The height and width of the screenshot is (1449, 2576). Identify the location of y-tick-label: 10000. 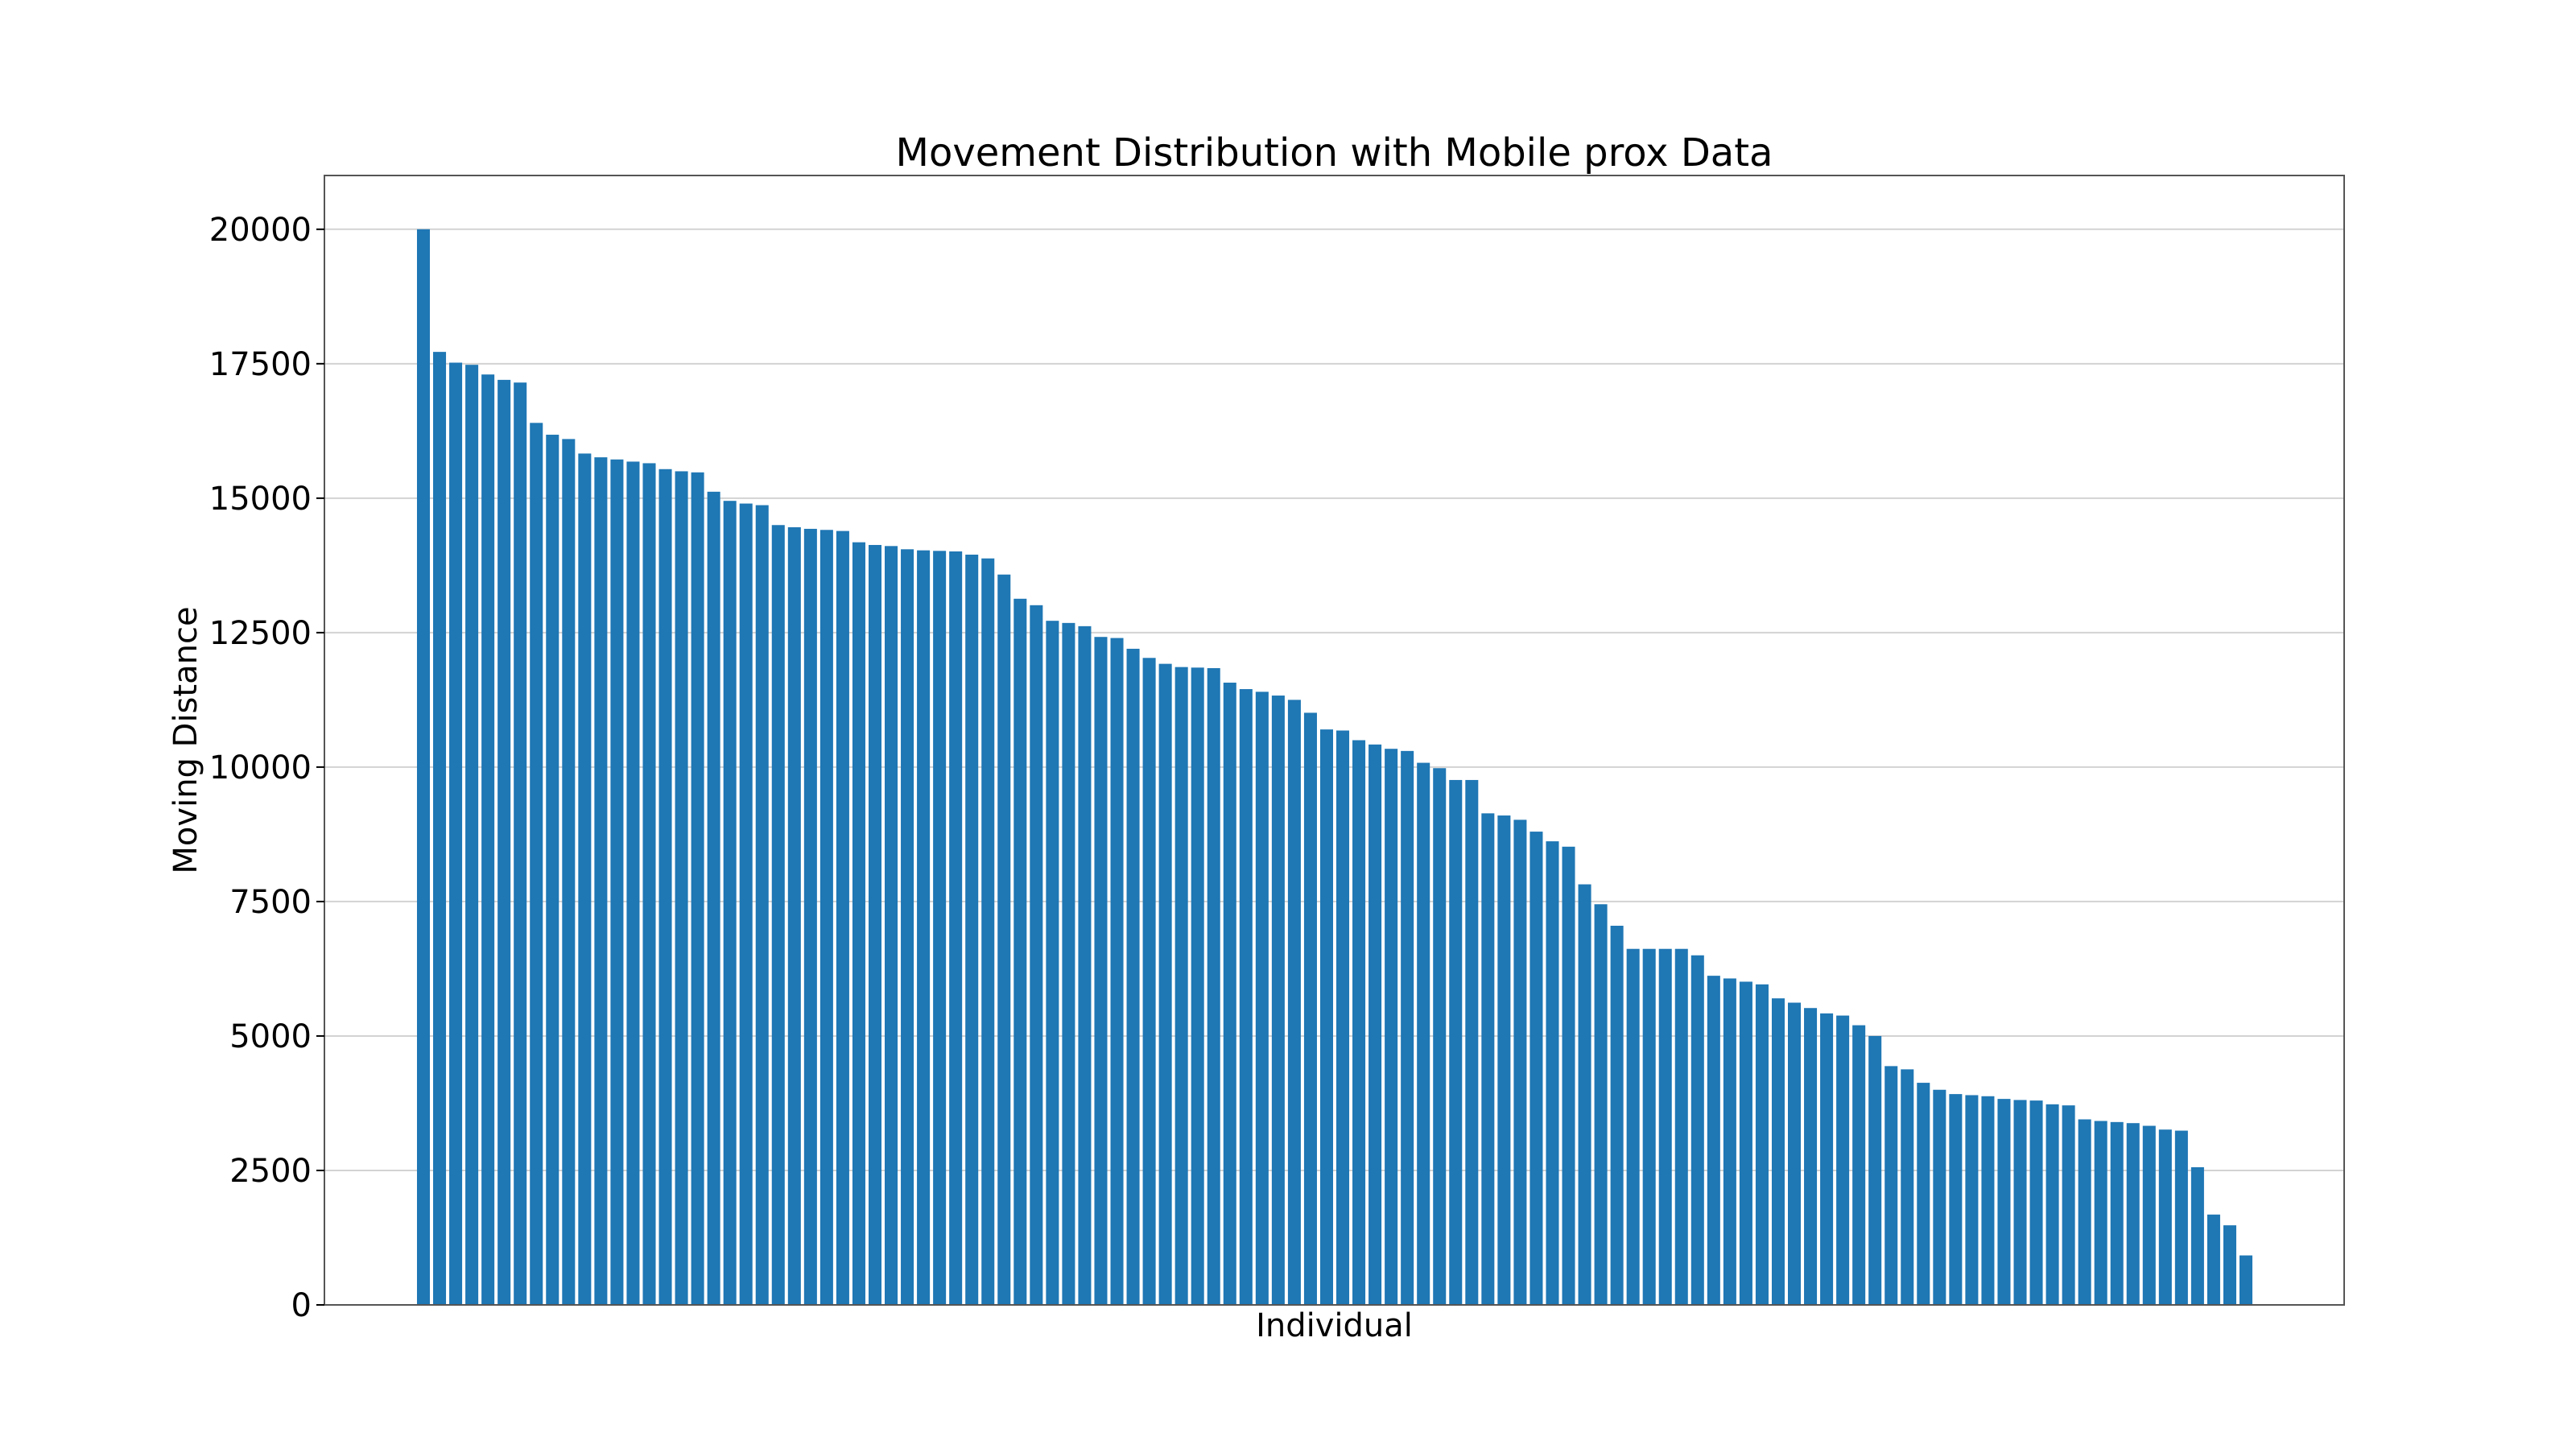
(260, 767).